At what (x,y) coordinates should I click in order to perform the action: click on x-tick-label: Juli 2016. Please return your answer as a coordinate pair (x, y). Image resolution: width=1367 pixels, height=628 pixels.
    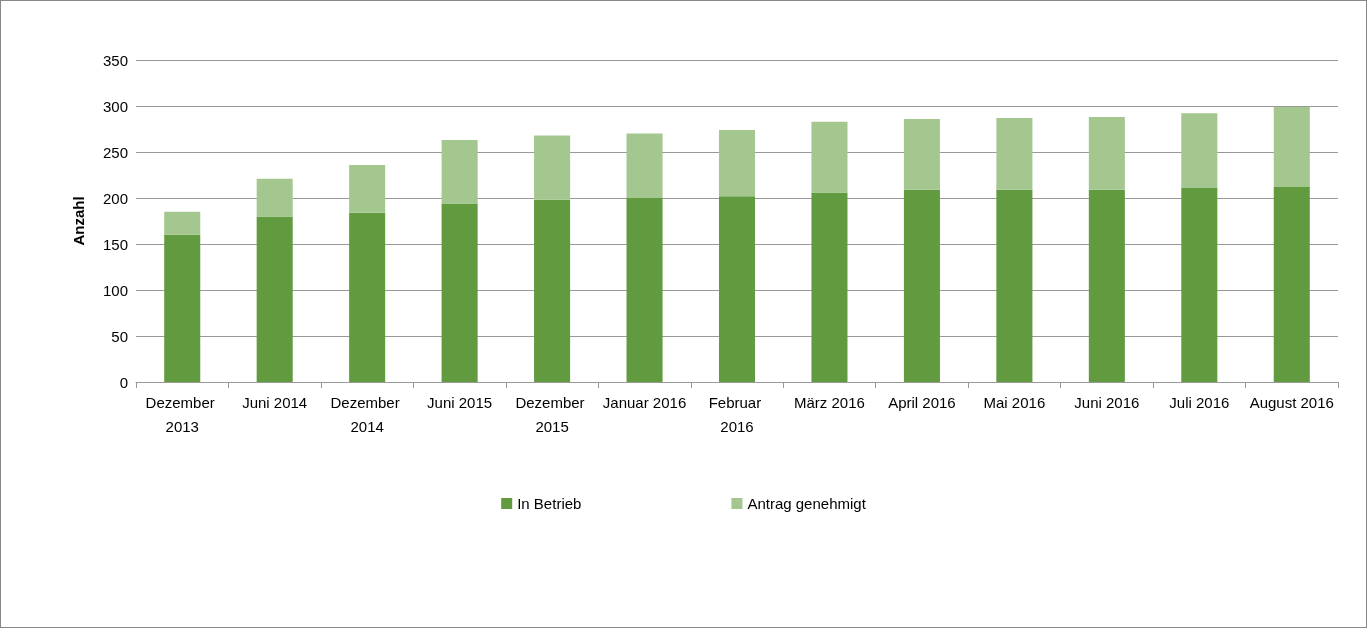
    Looking at the image, I should click on (1199, 402).